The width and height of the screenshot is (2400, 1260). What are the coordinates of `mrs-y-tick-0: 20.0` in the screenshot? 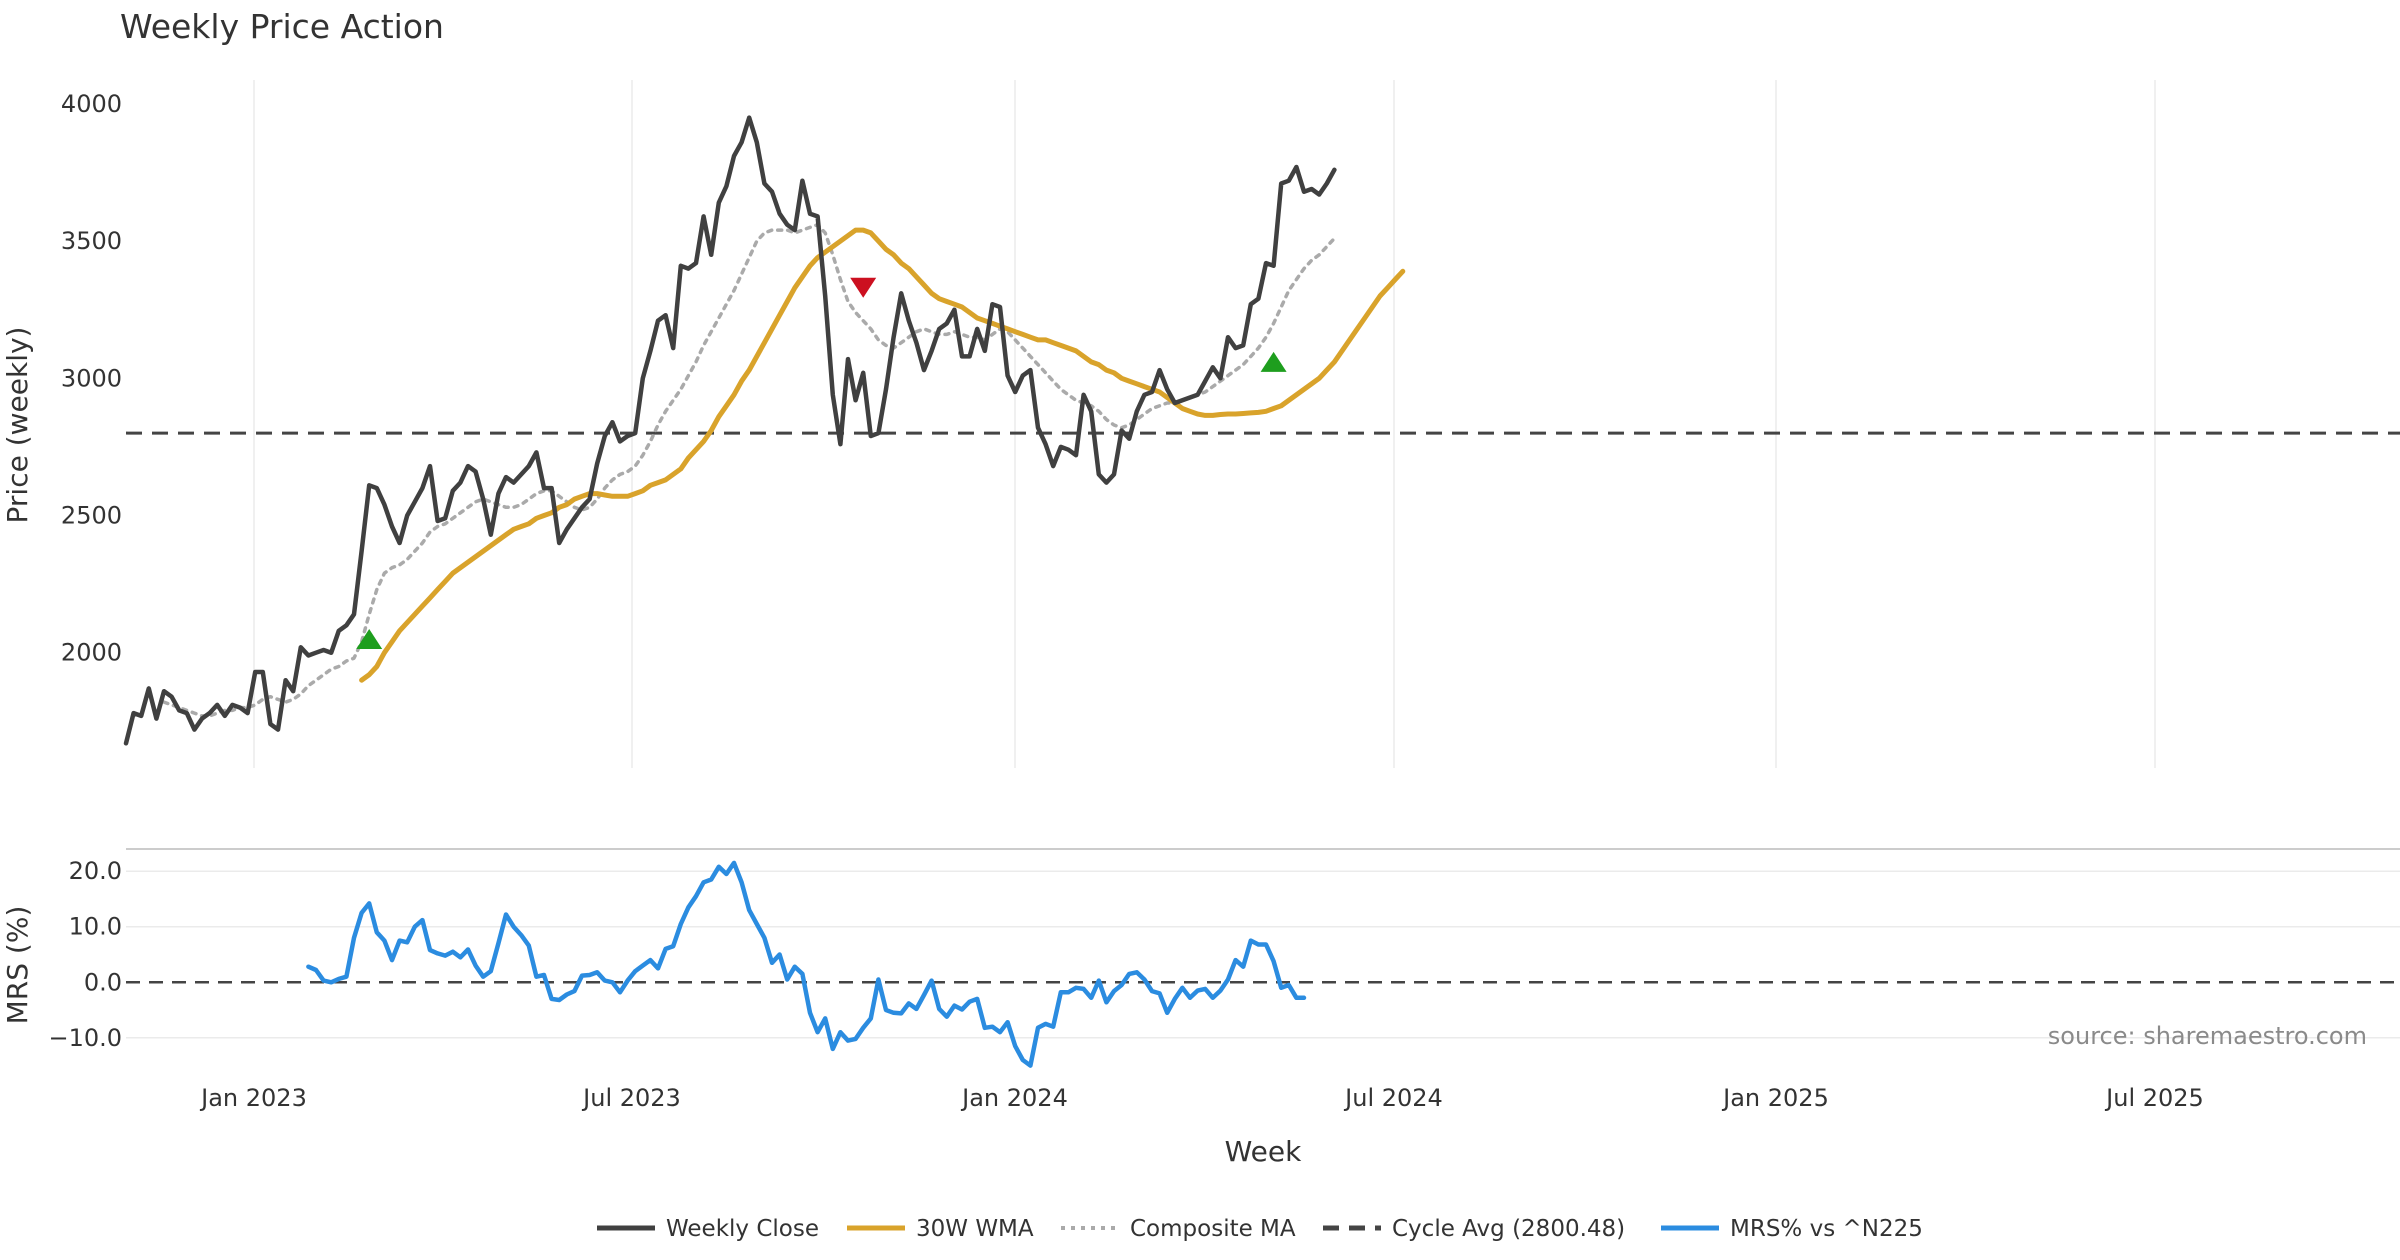 It's located at (95, 871).